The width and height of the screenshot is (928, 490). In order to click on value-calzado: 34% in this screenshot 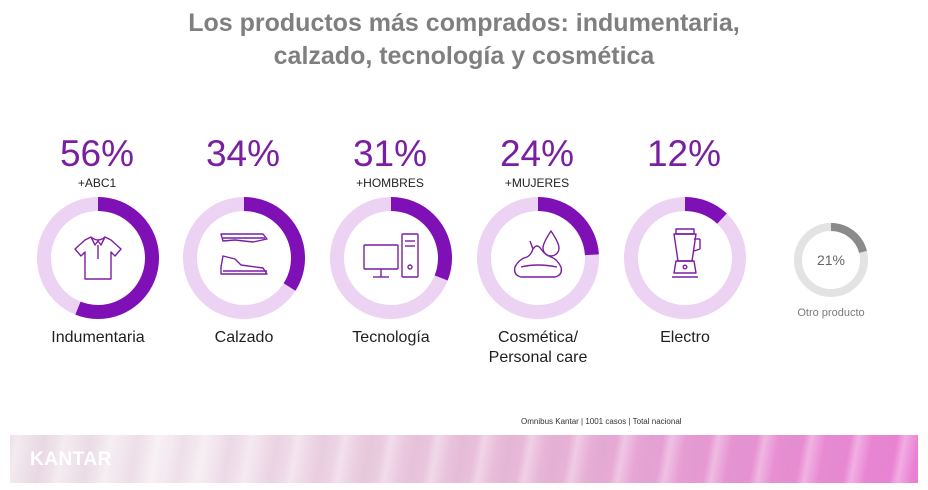, I will do `click(243, 153)`.